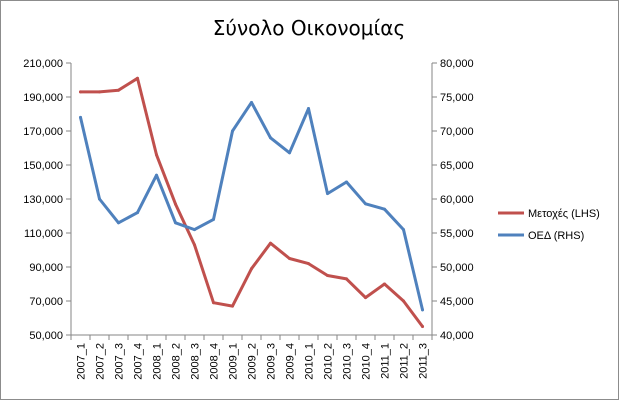  I want to click on x-tick-label: 2011_2, so click(405, 361).